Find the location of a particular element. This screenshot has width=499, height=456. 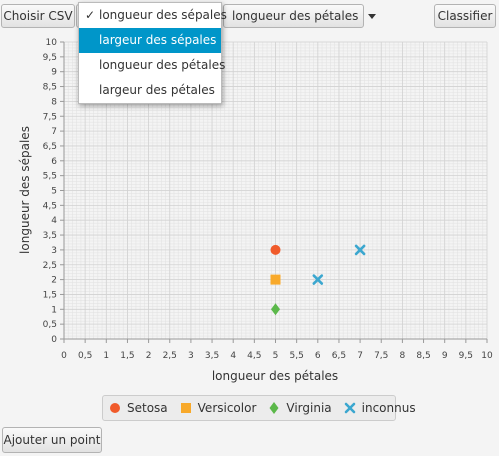

cross-marker-icon is located at coordinates (349, 408).